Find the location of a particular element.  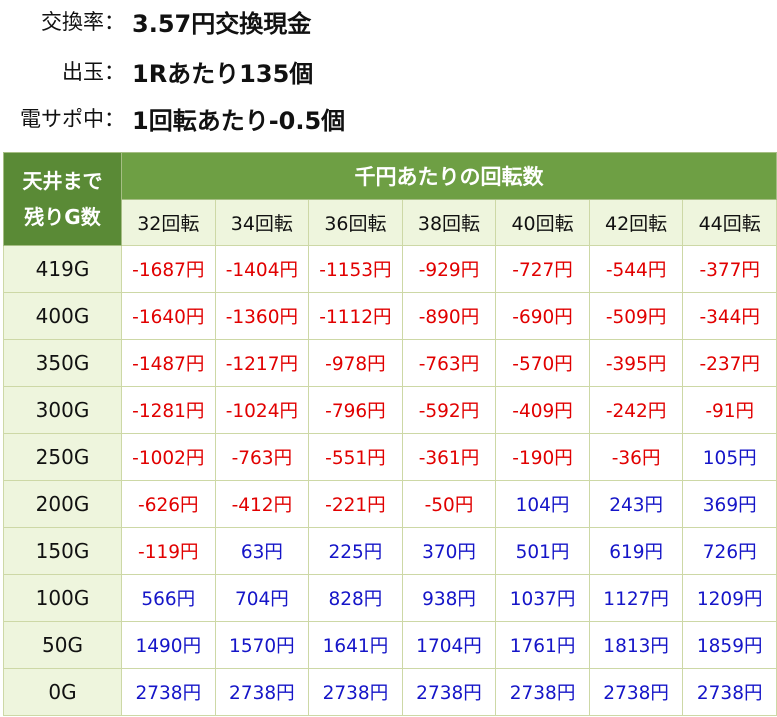

row-header-remaining-games: 419G is located at coordinates (62, 269).